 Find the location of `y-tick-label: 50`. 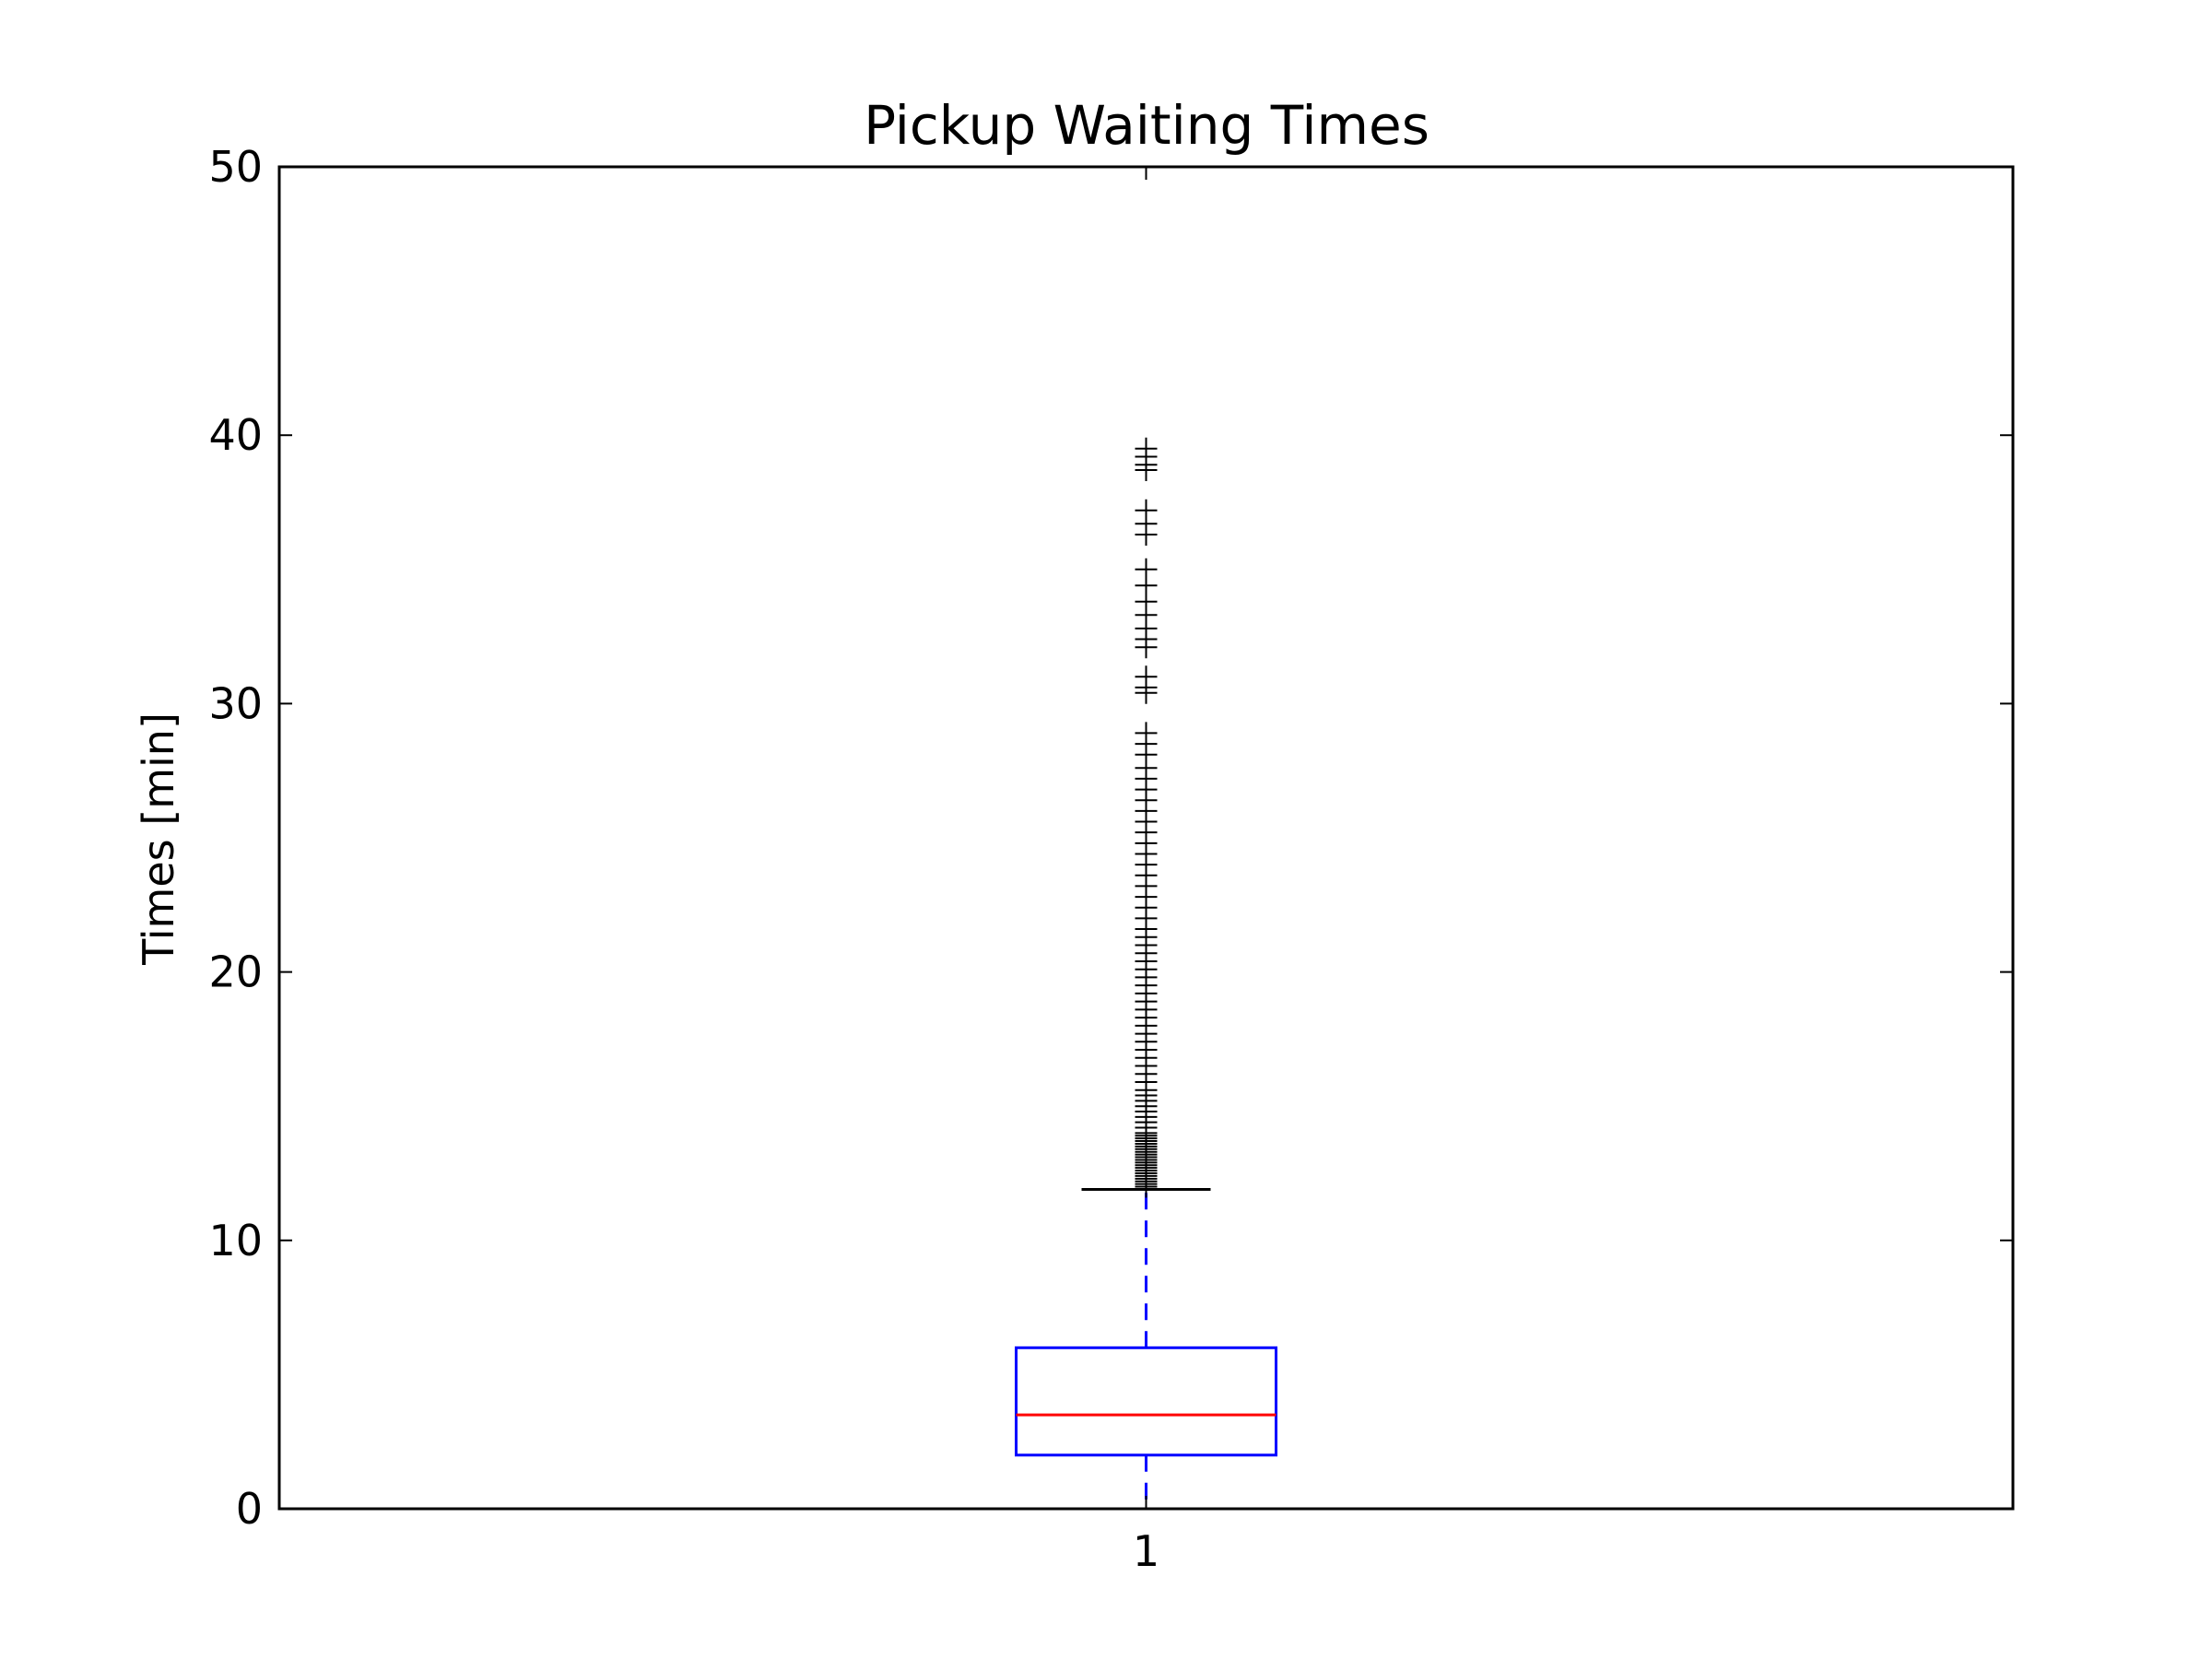

y-tick-label: 50 is located at coordinates (235, 167).